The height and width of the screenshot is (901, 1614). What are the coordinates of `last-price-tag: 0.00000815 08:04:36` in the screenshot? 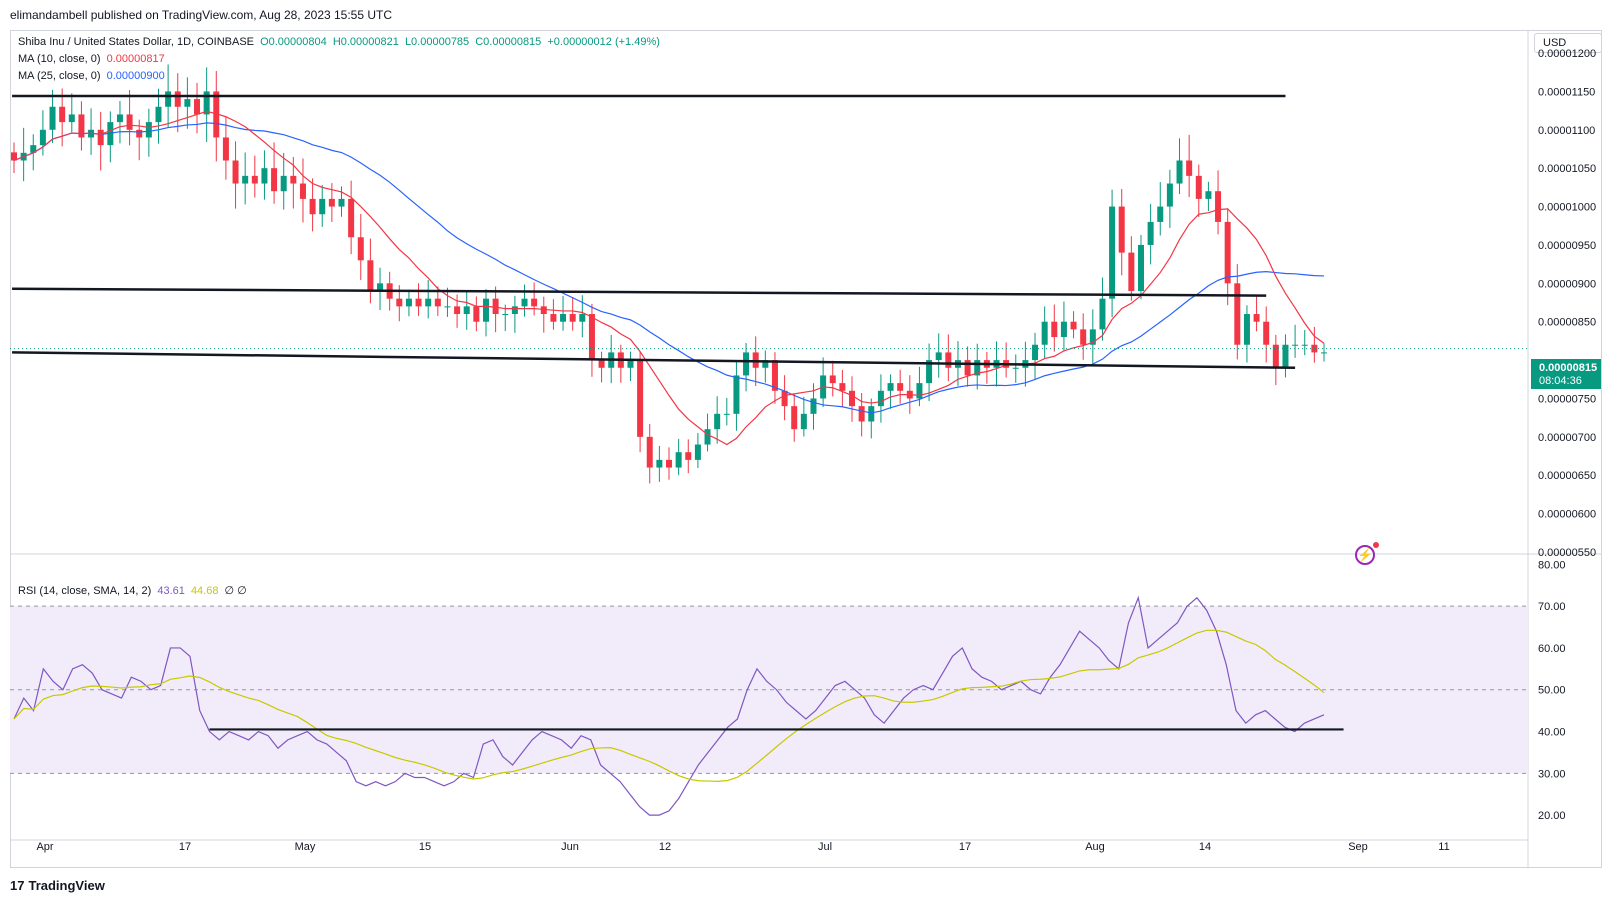 It's located at (1566, 374).